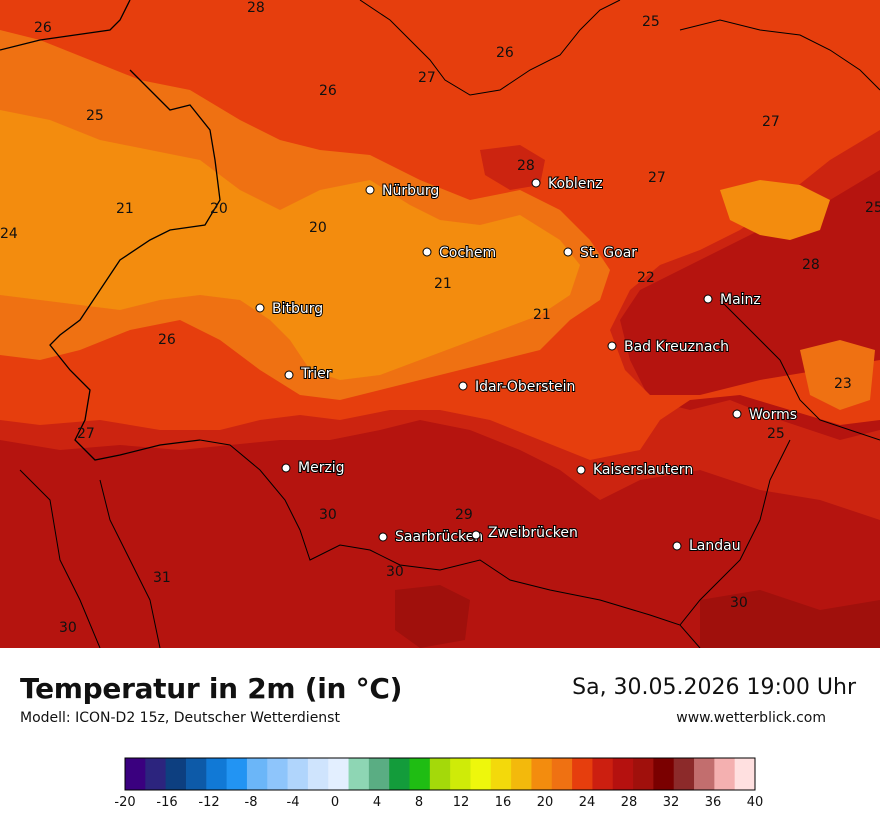 This screenshot has width=880, height=830. What do you see at coordinates (335, 802) in the screenshot?
I see `legend-tick-label: 0` at bounding box center [335, 802].